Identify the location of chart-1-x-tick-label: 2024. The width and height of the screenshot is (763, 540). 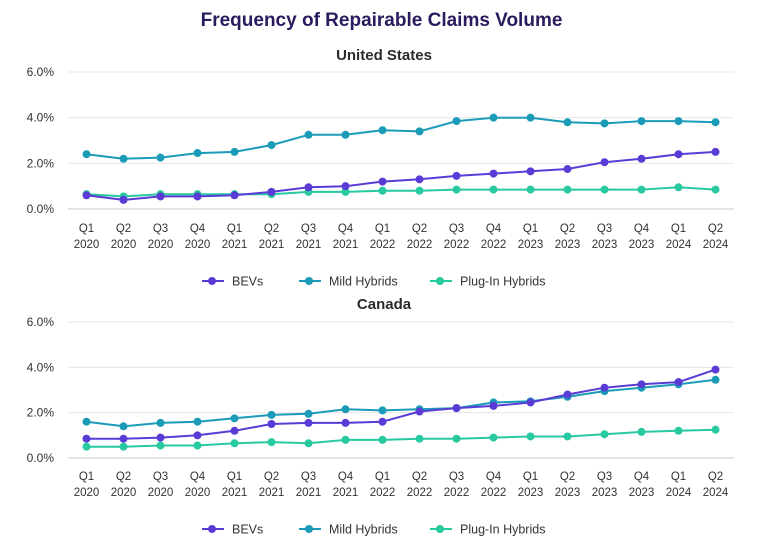
(679, 493).